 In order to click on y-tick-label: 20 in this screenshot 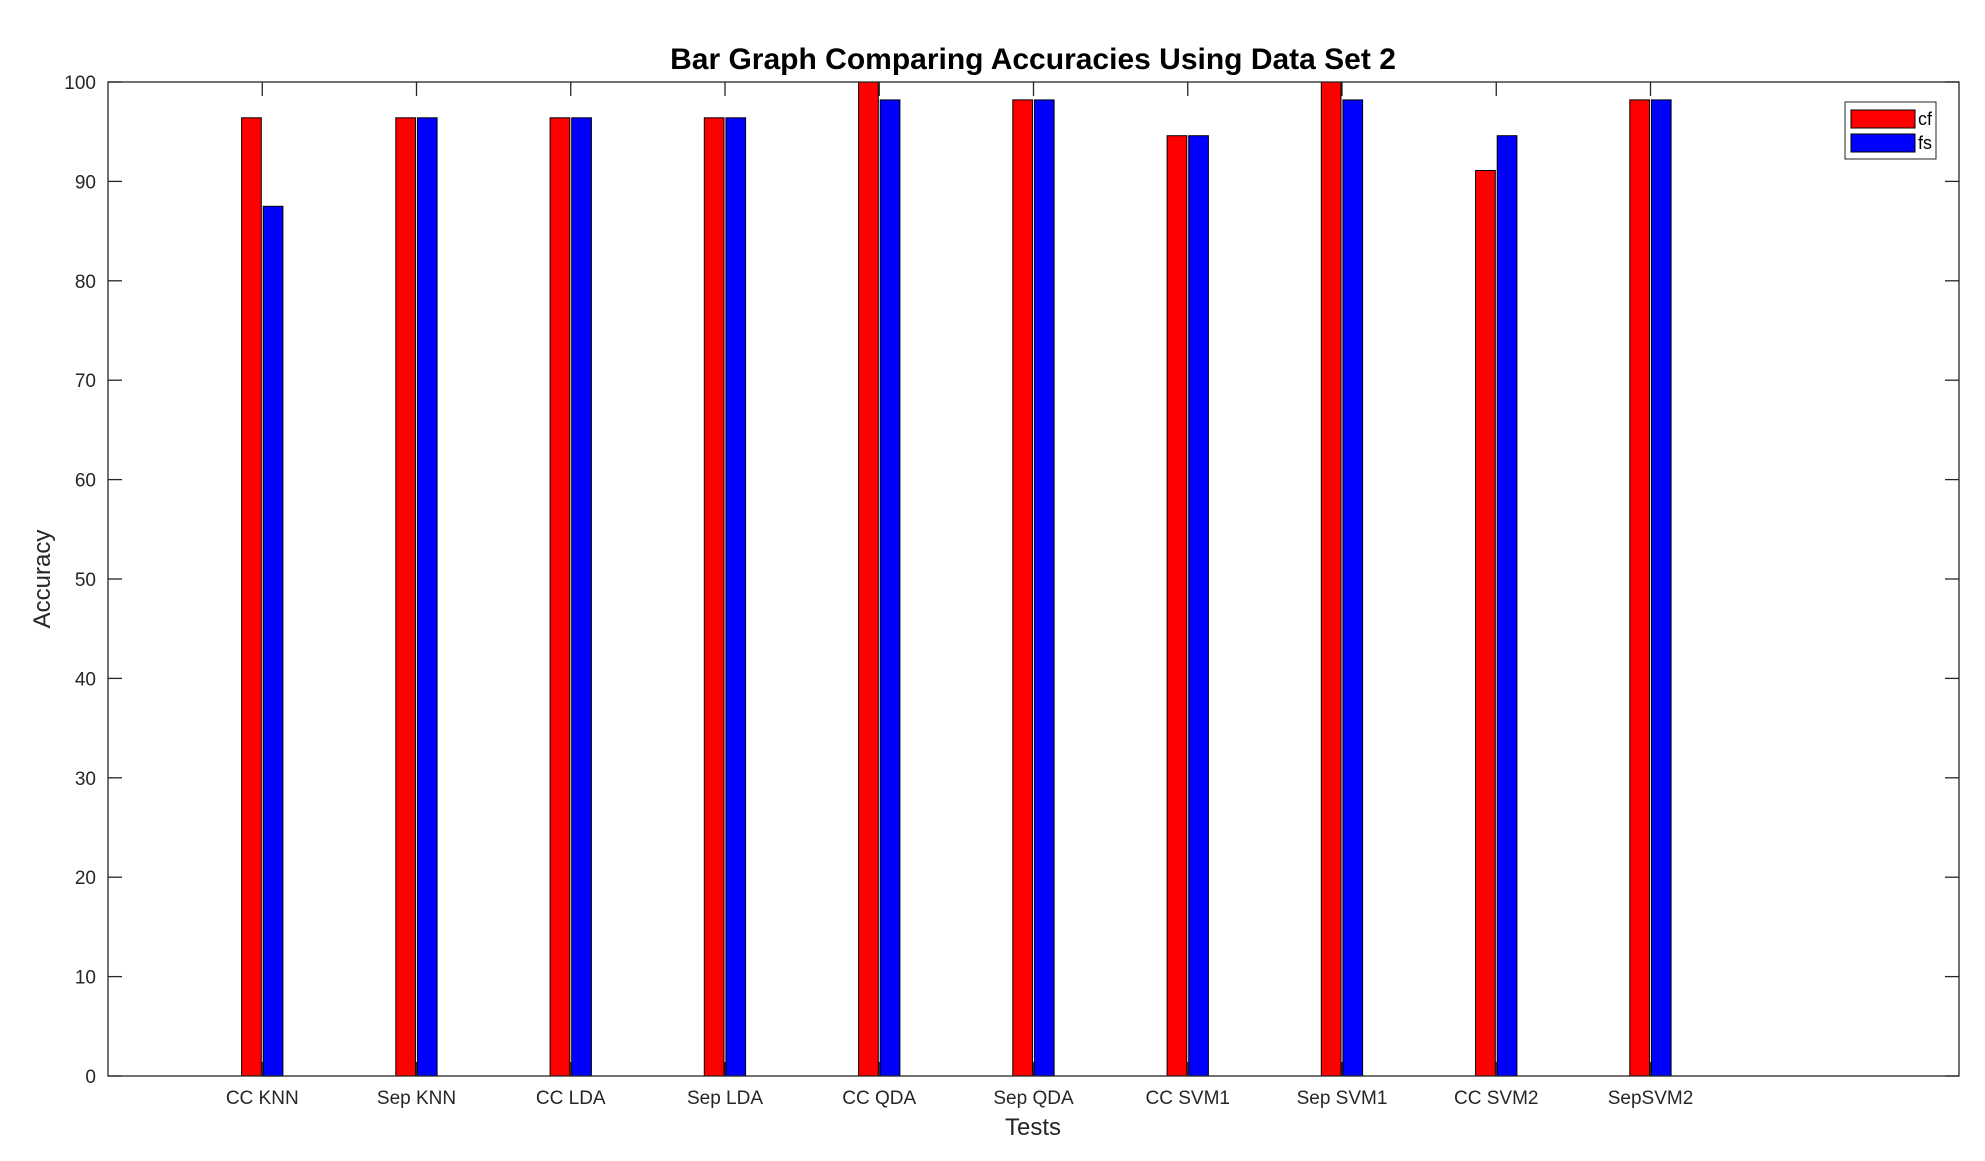, I will do `click(85, 878)`.